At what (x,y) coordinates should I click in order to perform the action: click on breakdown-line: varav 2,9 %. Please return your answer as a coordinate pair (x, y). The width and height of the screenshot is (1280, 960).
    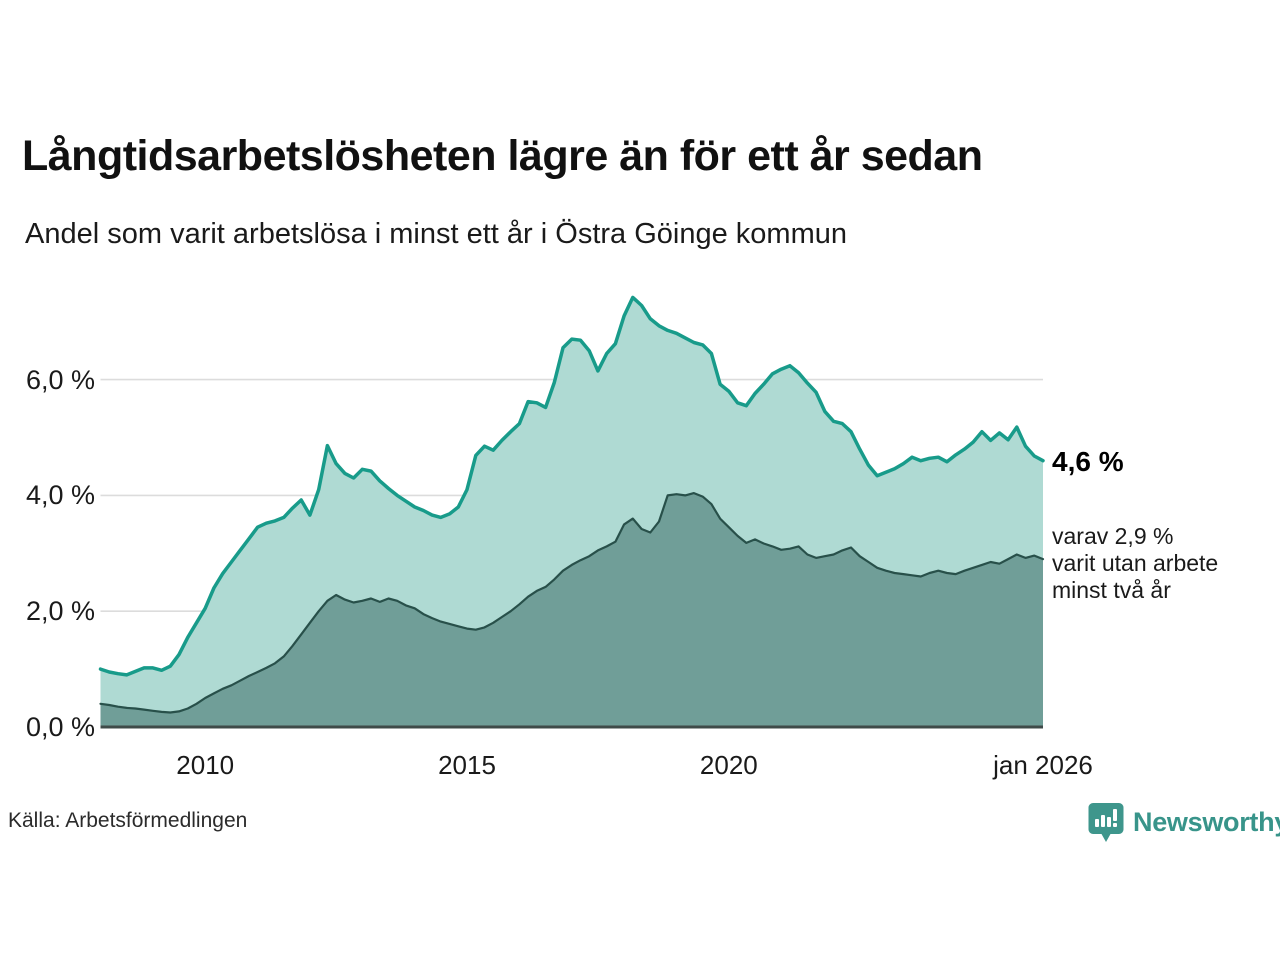
    Looking at the image, I should click on (1113, 536).